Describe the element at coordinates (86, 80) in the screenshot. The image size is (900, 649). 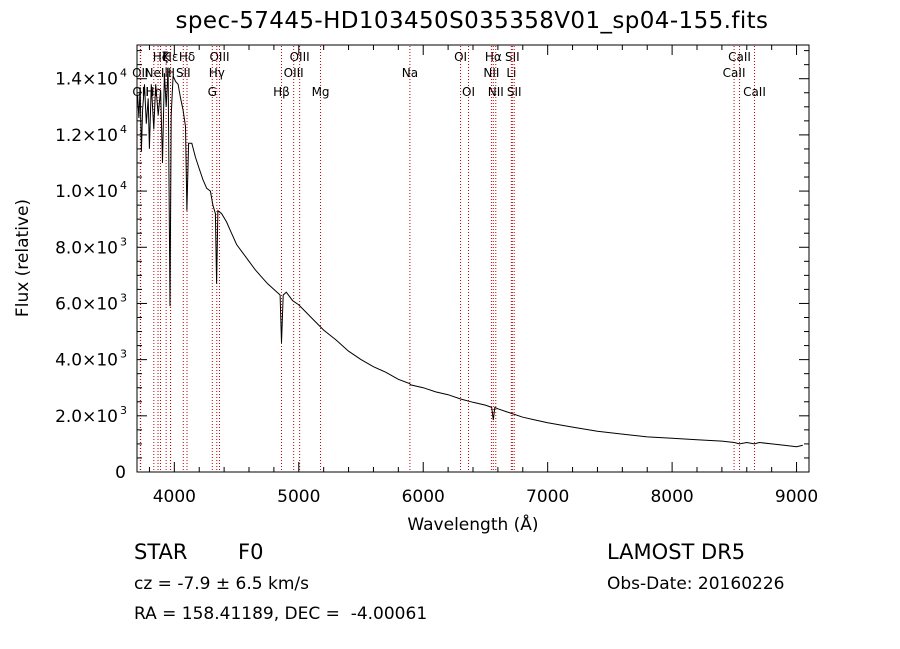
I see `y-tick-label: 1.4×10` at that location.